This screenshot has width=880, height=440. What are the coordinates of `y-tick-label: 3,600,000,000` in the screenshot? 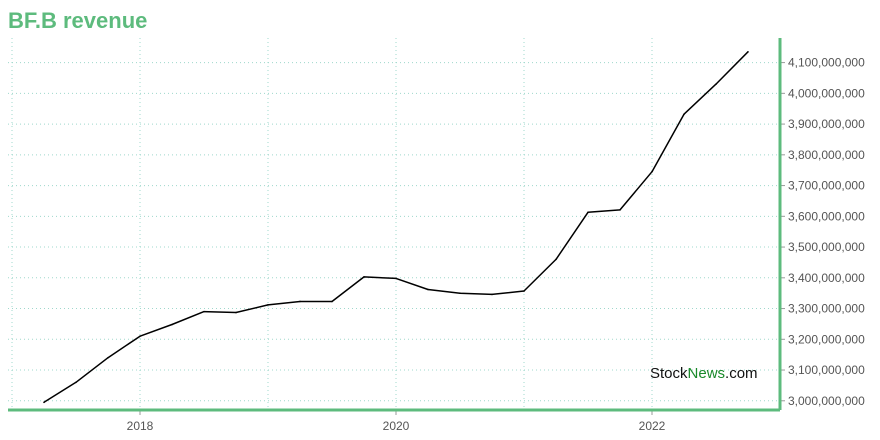 It's located at (826, 216).